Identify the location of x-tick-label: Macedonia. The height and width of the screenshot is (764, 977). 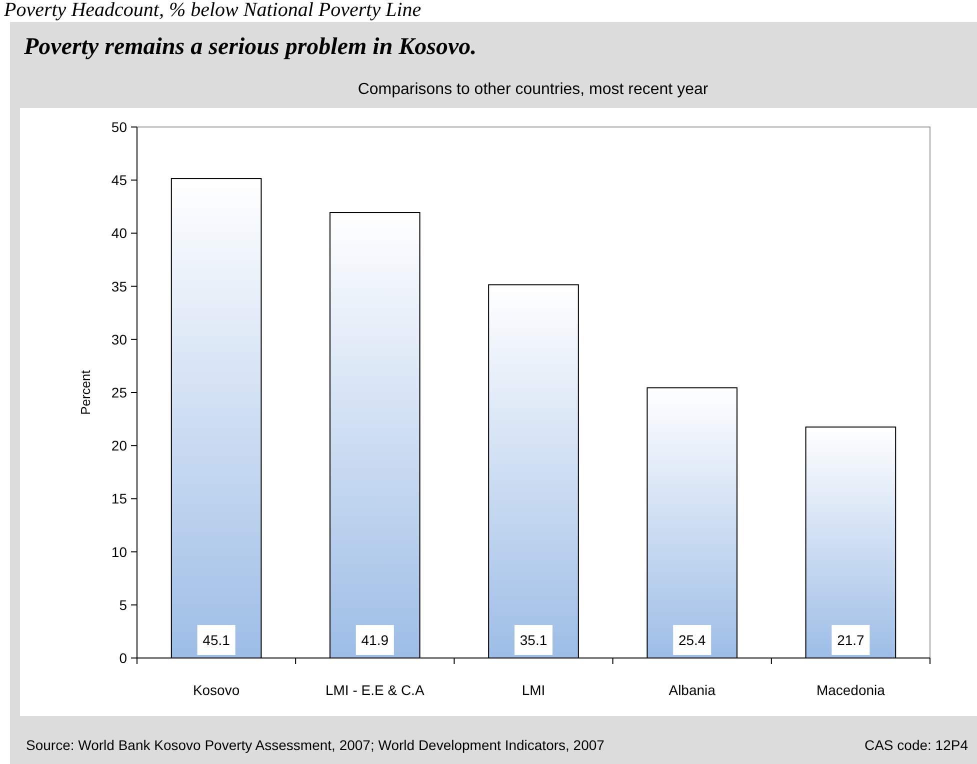
(851, 690).